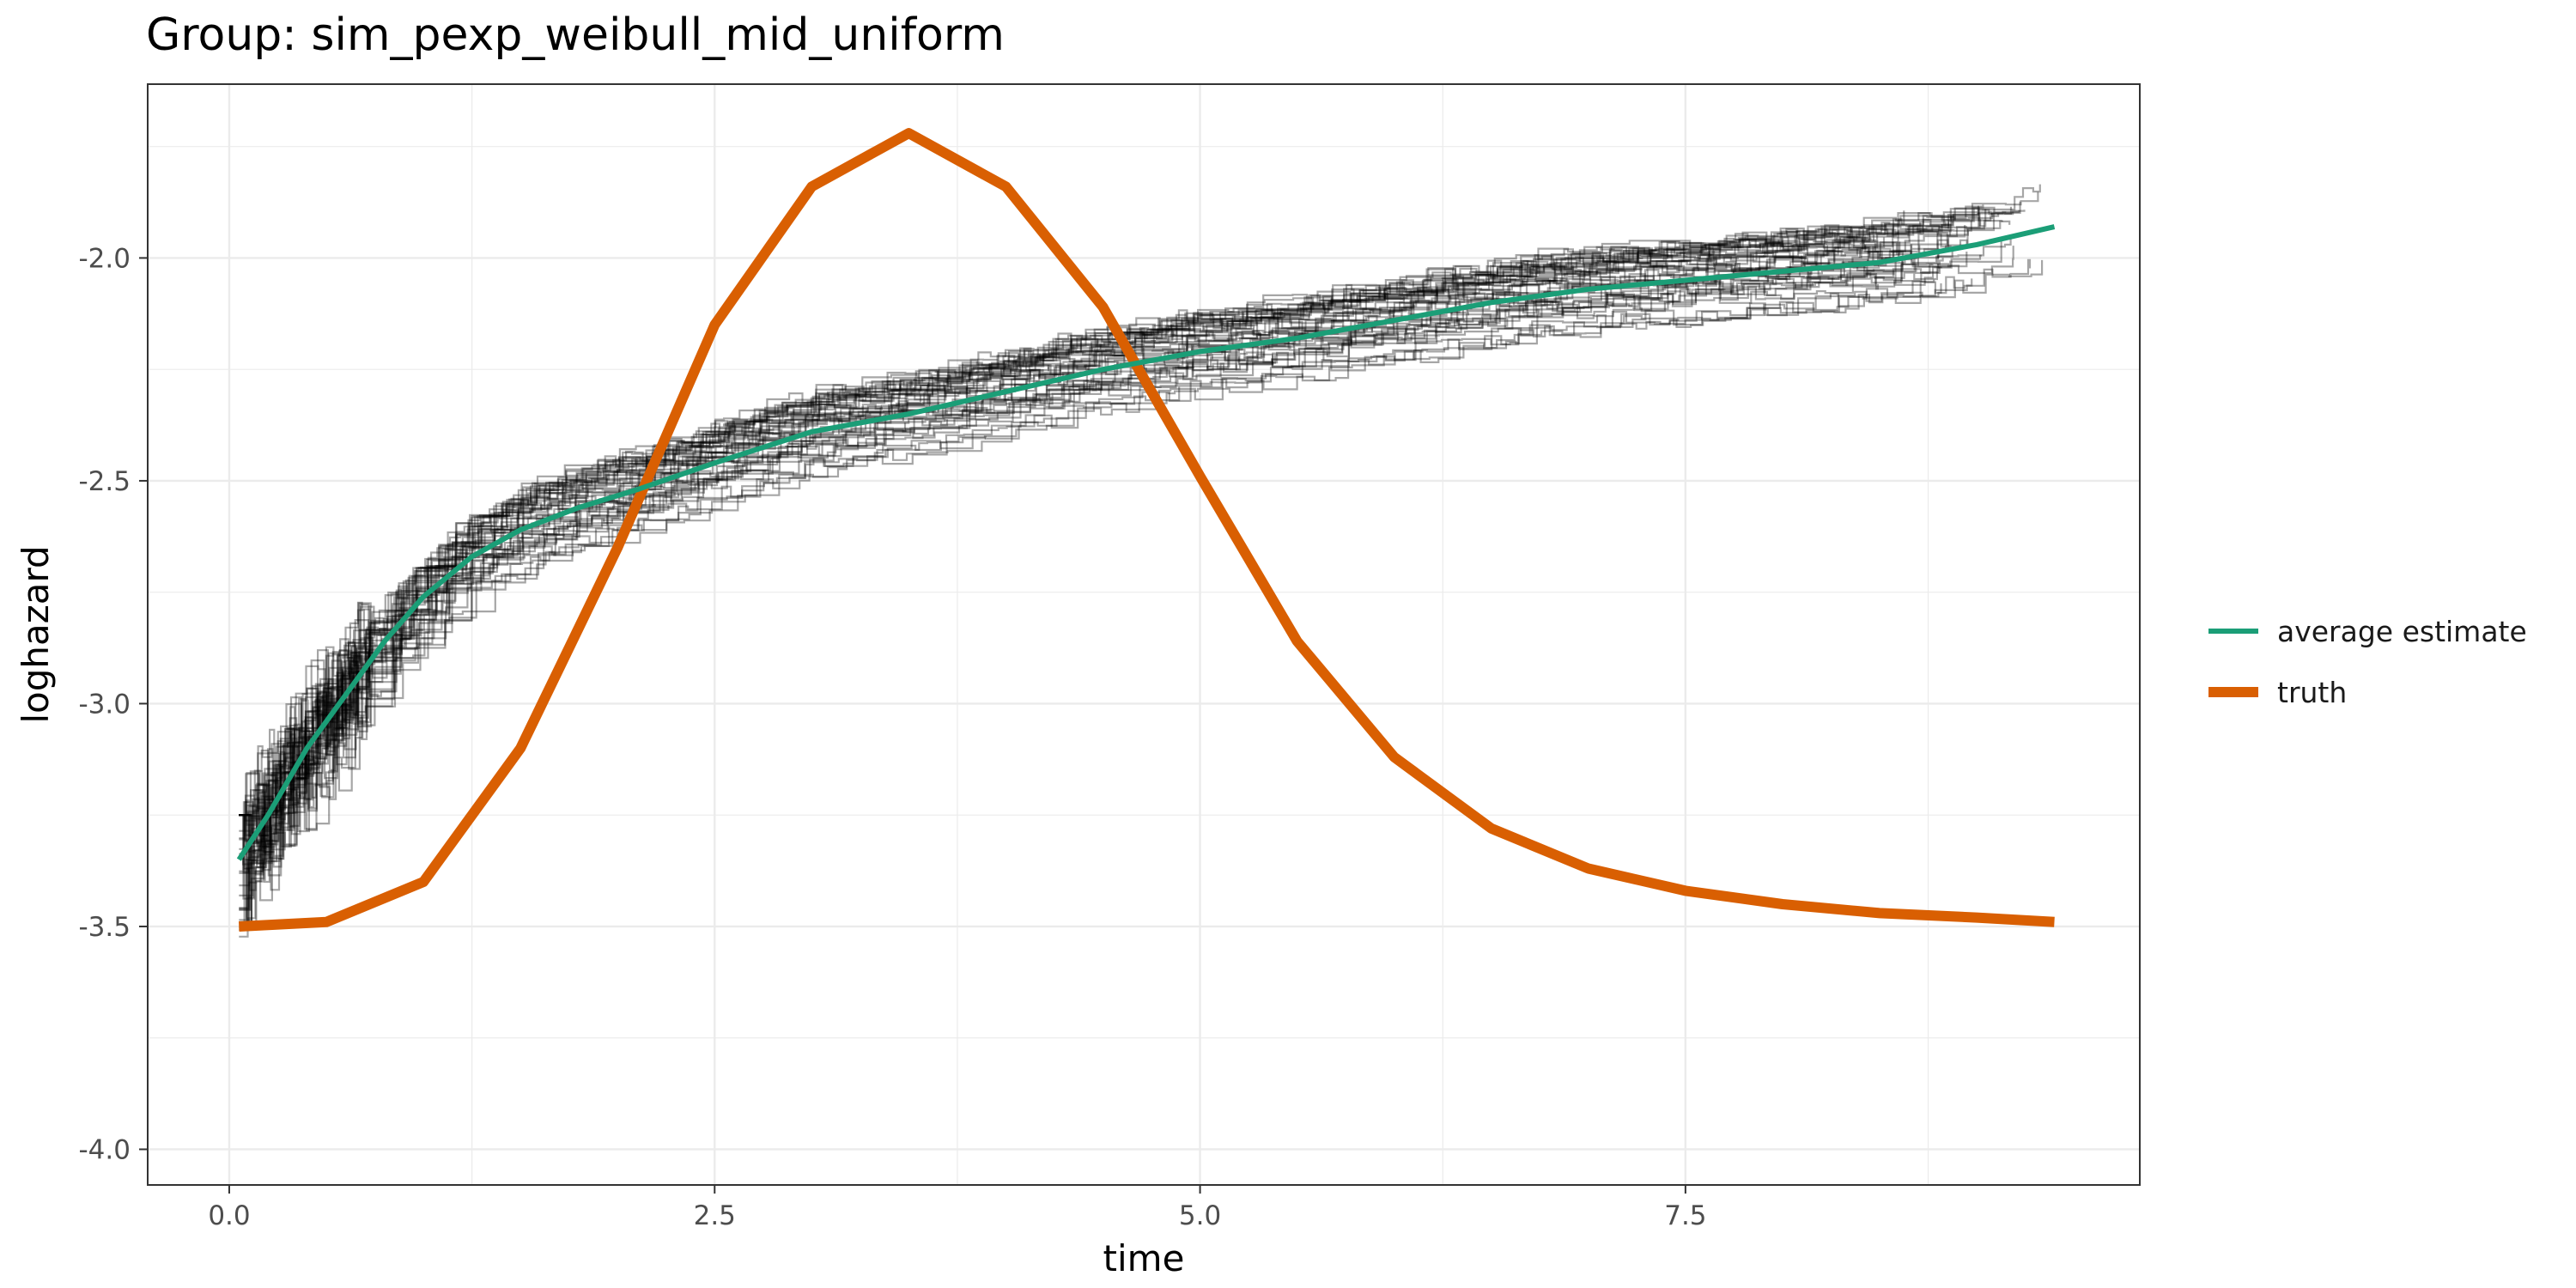 The width and height of the screenshot is (2576, 1288). What do you see at coordinates (105, 704) in the screenshot?
I see `y-tick-label: -3.0` at bounding box center [105, 704].